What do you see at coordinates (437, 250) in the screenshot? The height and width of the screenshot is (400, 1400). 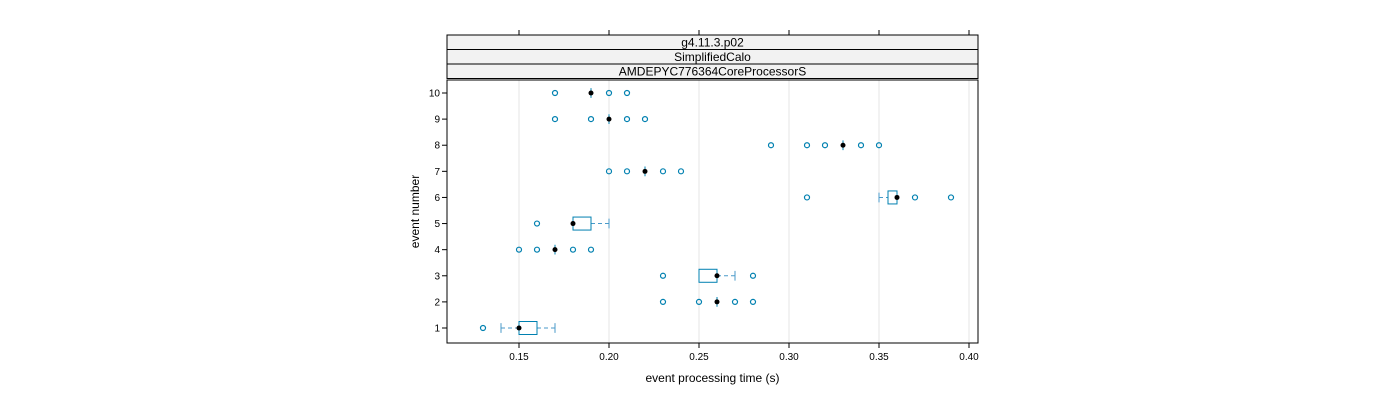 I see `y-tick-label-4: 4` at bounding box center [437, 250].